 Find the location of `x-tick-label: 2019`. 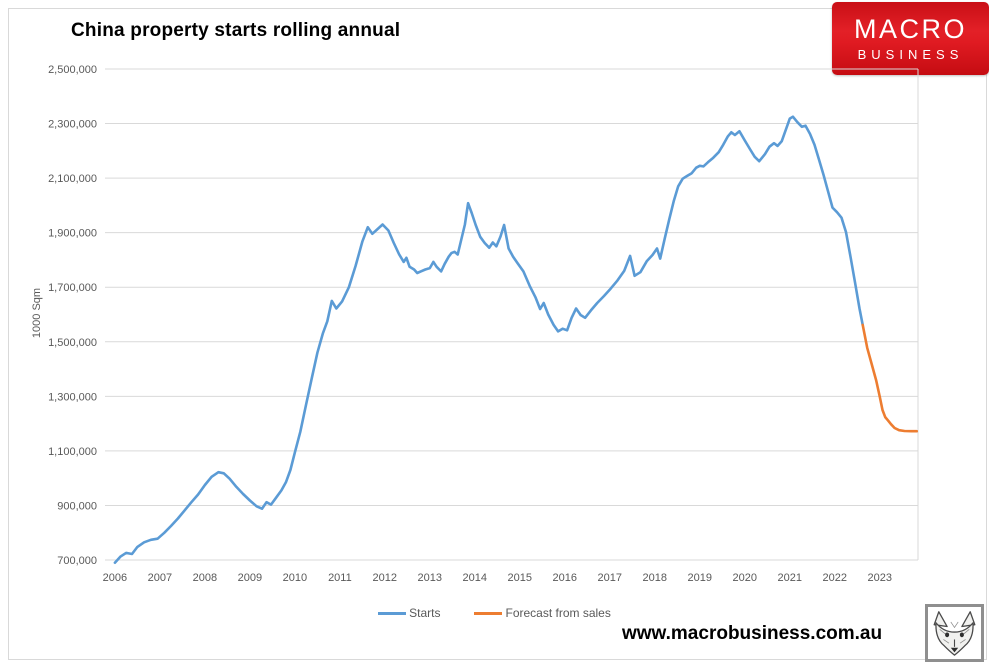

x-tick-label: 2019 is located at coordinates (700, 578).